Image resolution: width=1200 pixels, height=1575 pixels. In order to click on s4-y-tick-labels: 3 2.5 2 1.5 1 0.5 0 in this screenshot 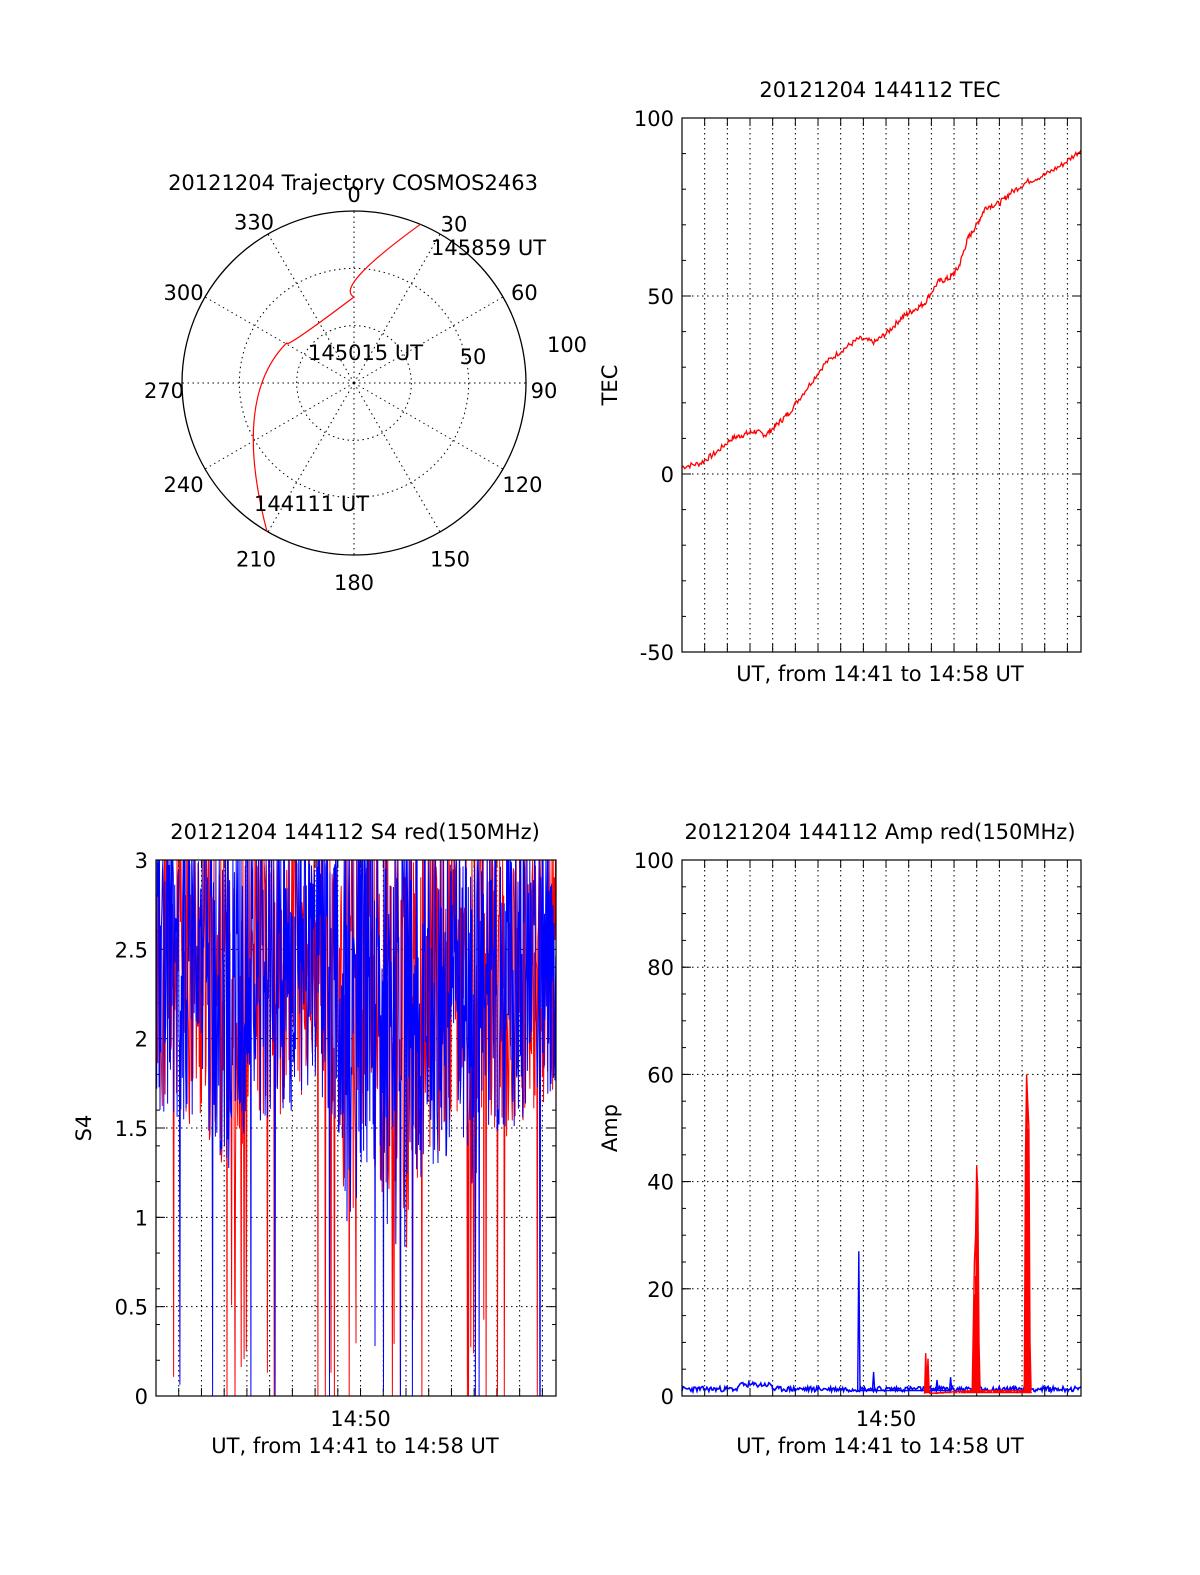, I will do `click(131, 1129)`.